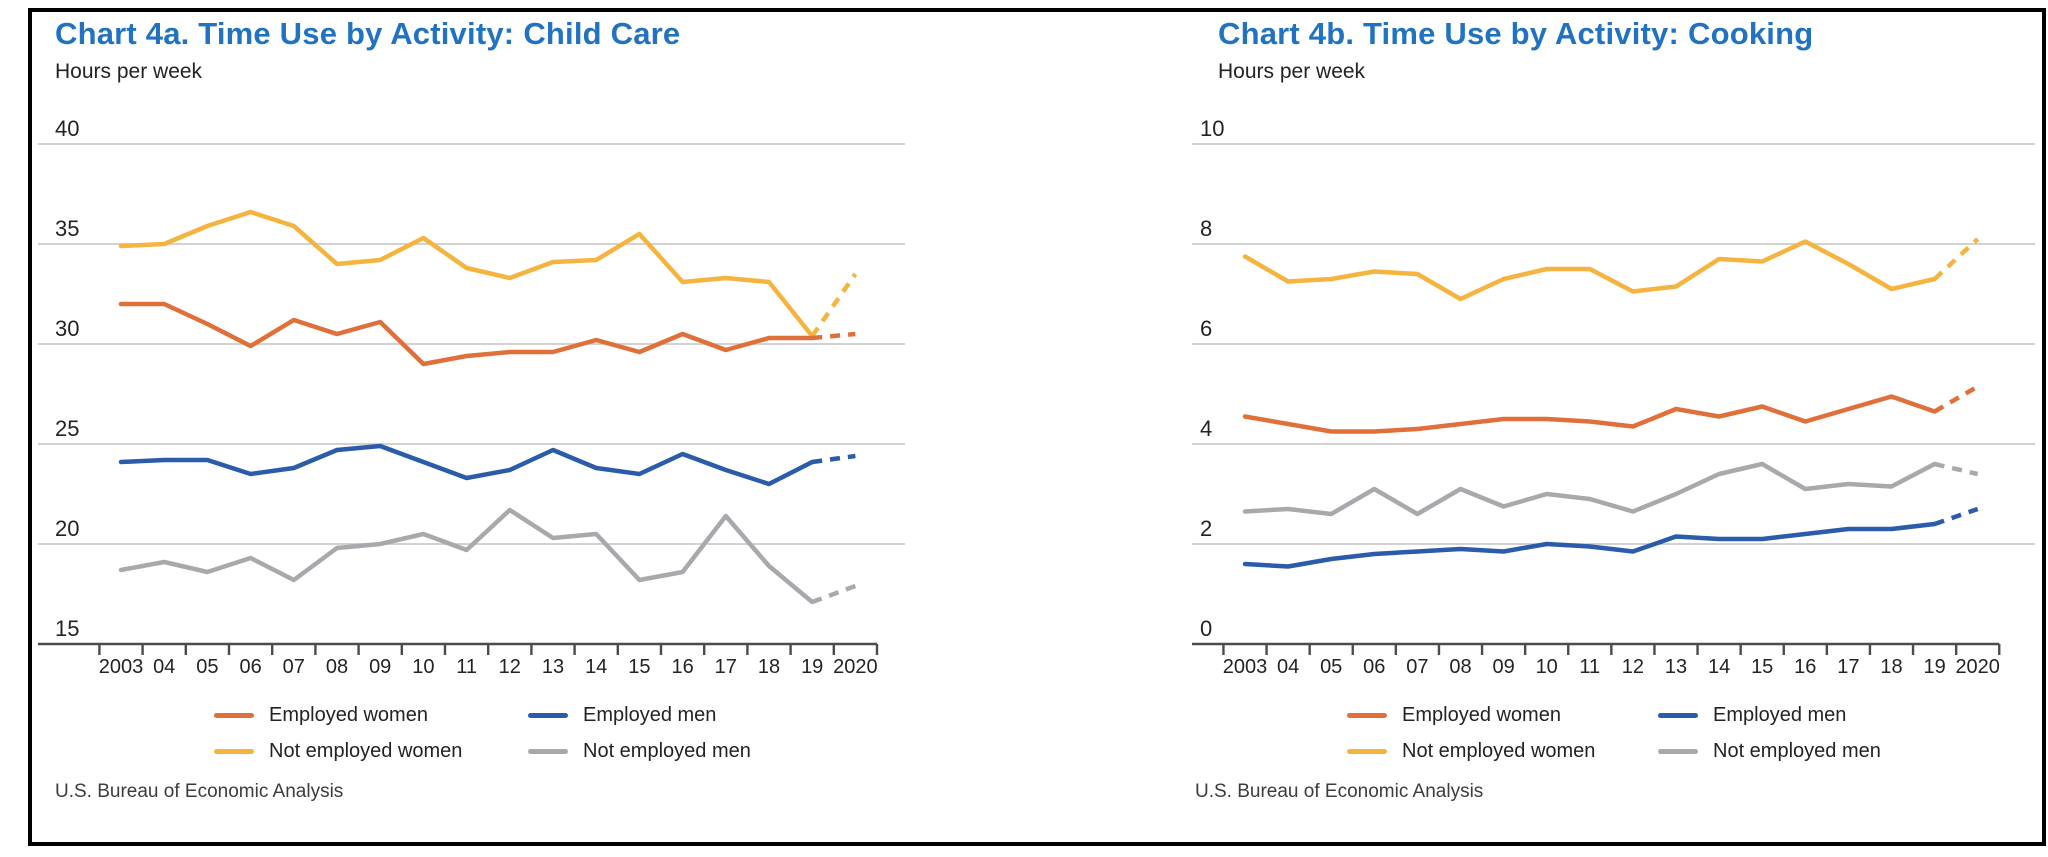 The width and height of the screenshot is (2048, 857). Describe the element at coordinates (199, 791) in the screenshot. I see `chart-4a-source-note: U.S. Bureau of Economic Analysis` at that location.